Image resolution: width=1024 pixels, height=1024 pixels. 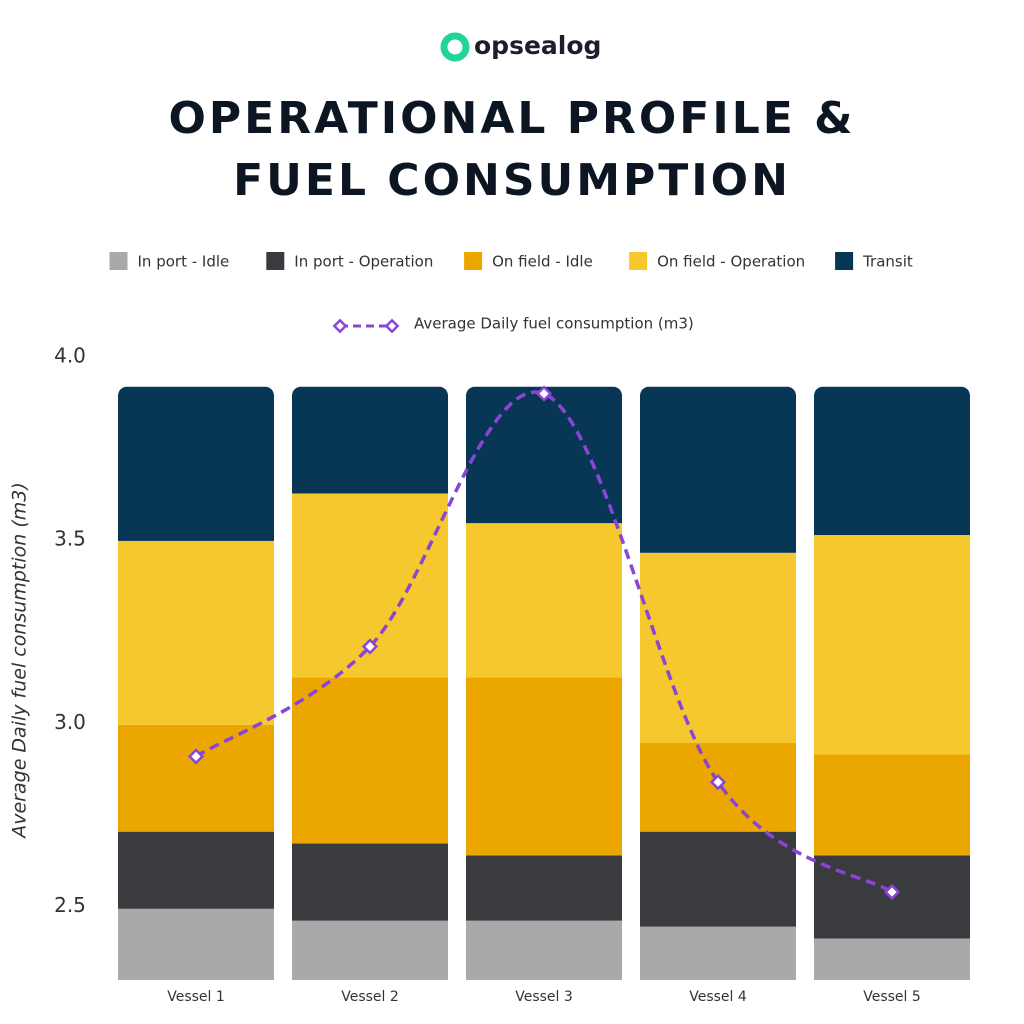 I want to click on x-tick-label: Vessel 3, so click(x=544, y=997).